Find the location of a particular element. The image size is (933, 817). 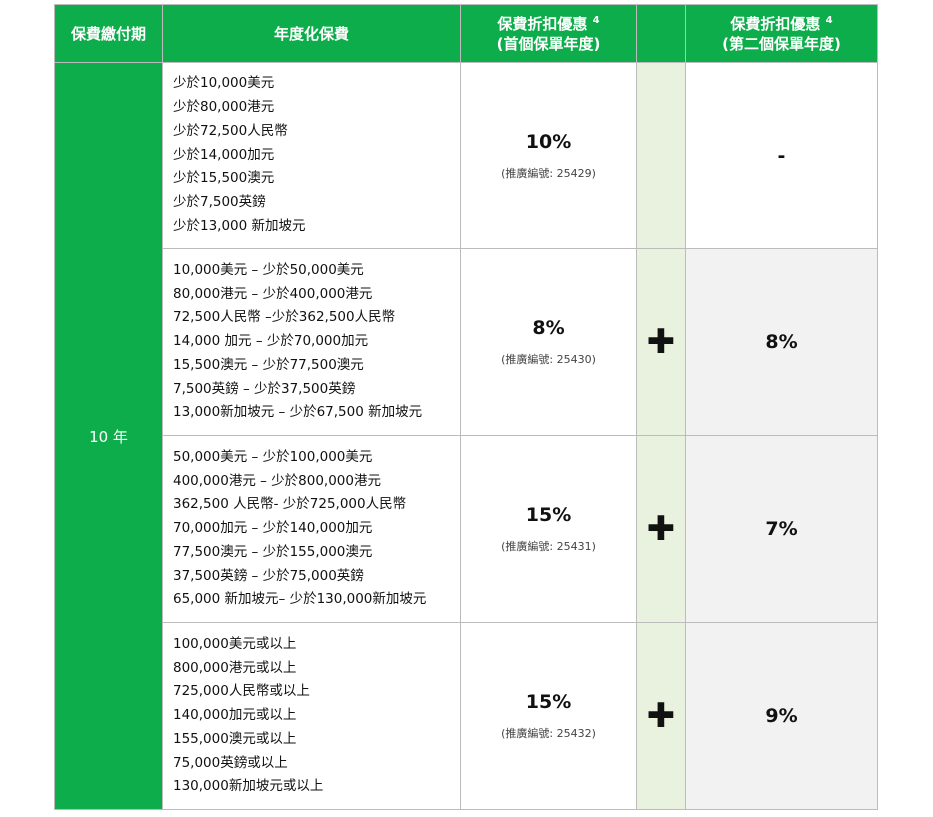

second-year-discount-cell: 8% is located at coordinates (781, 342).